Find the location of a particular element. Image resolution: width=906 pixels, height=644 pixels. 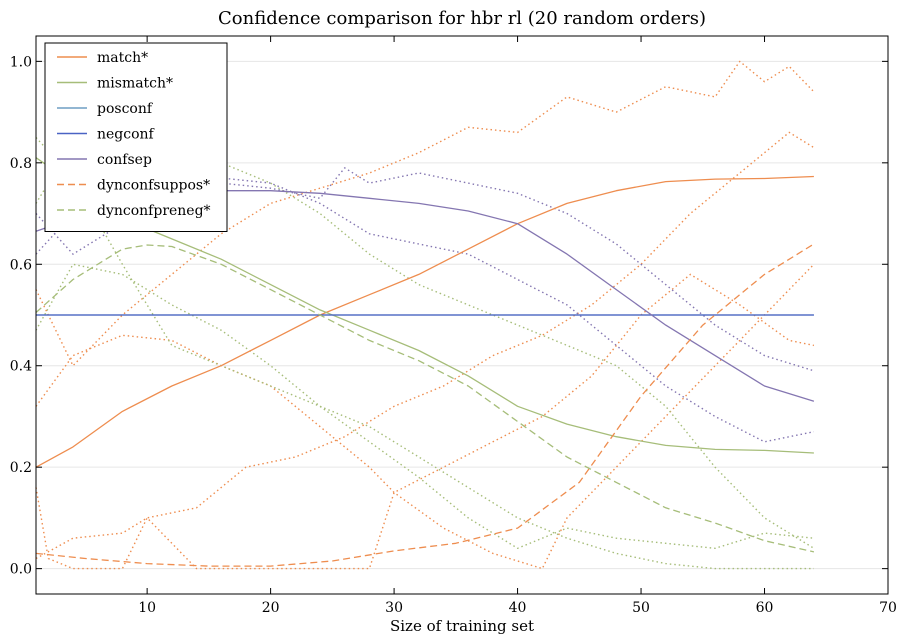

legend-box is located at coordinates (136, 137).